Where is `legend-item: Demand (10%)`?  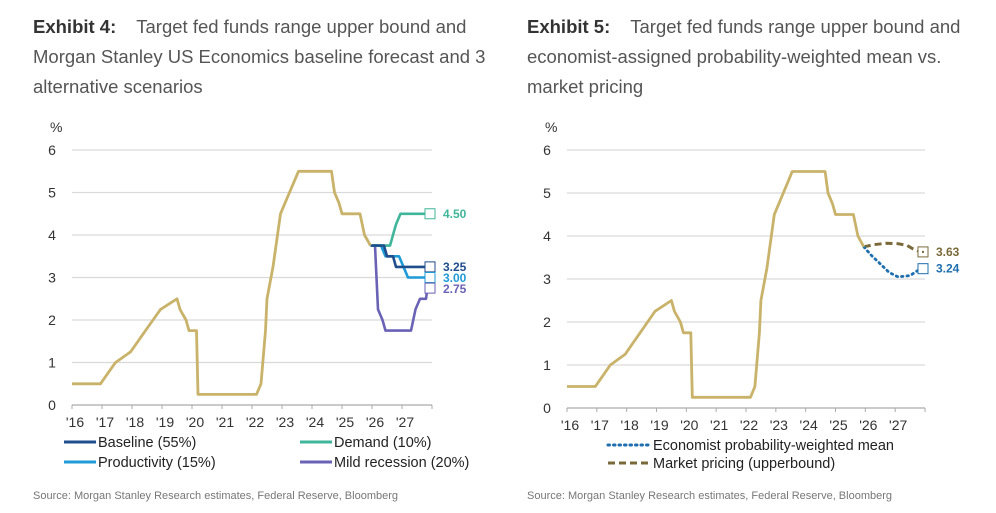 legend-item: Demand (10%) is located at coordinates (366, 443).